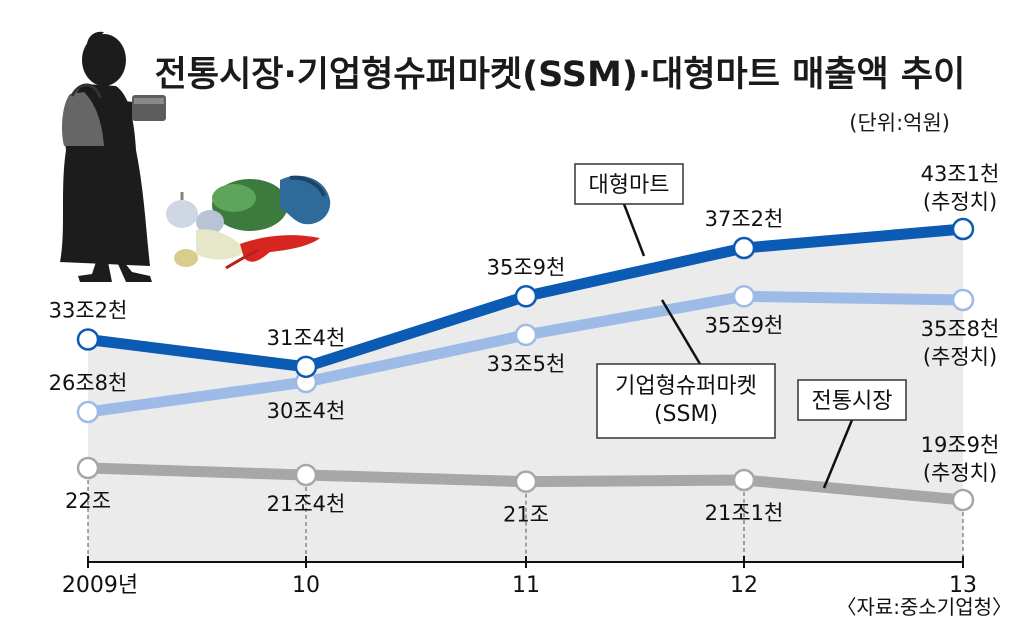  I want to click on data-label-traditional: 19조9천 (추정치), so click(960, 459).